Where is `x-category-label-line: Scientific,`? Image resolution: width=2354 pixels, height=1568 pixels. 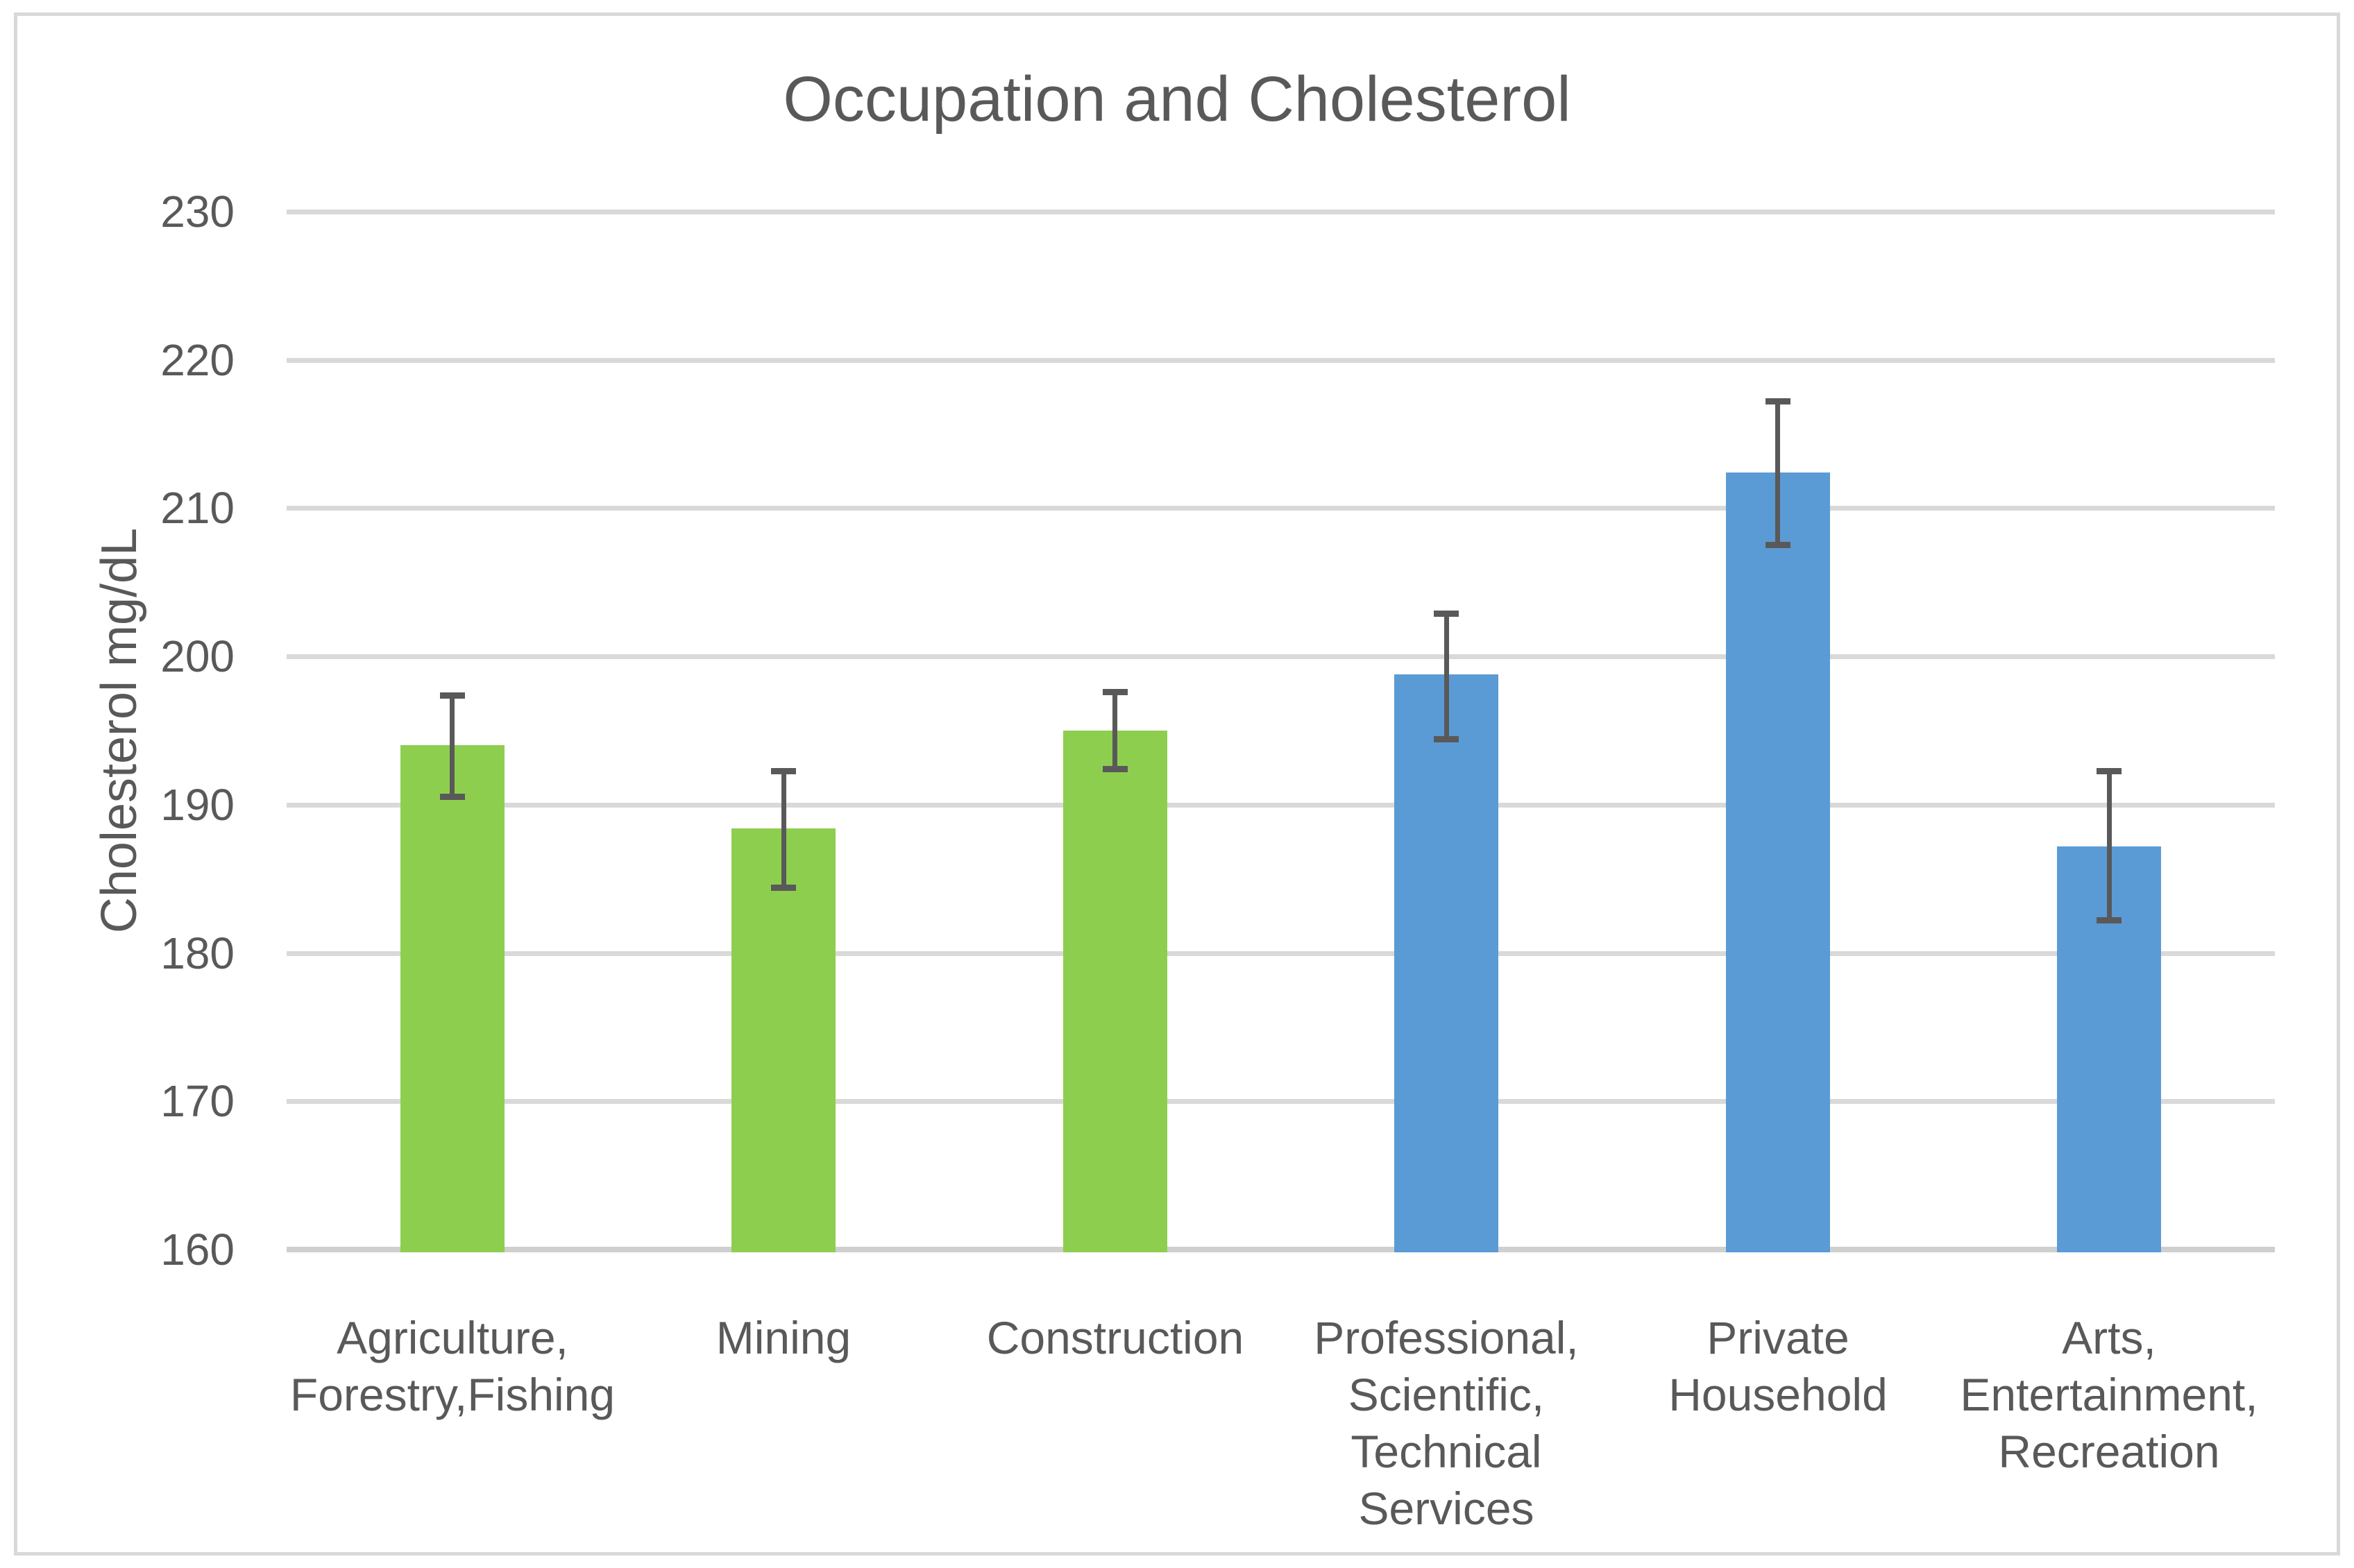 x-category-label-line: Scientific, is located at coordinates (1446, 1394).